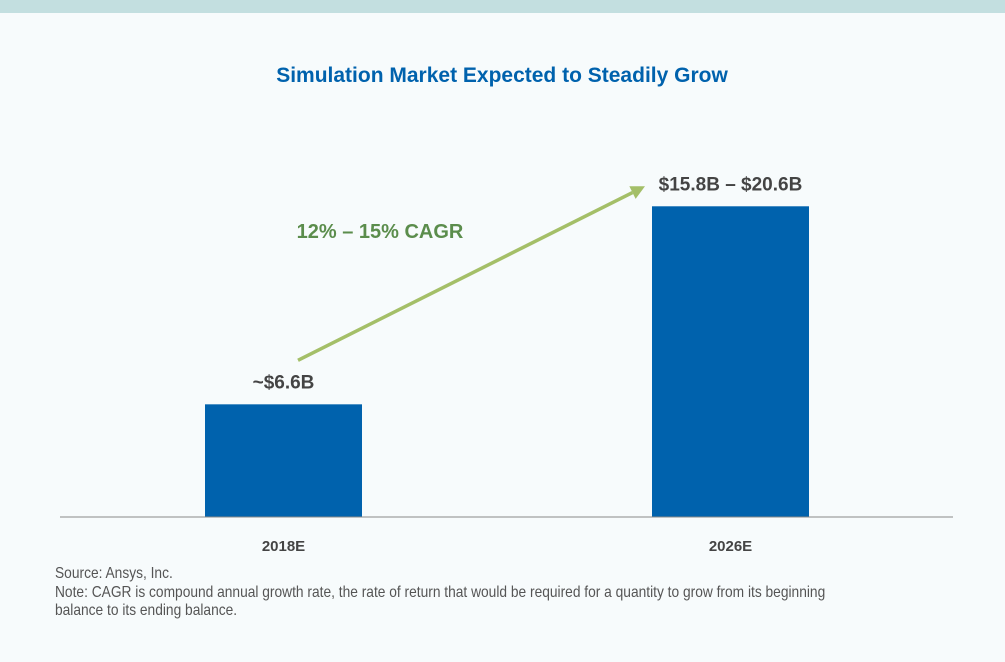 The image size is (1005, 662). I want to click on cagr-arrow-head-icon, so click(637, 192).